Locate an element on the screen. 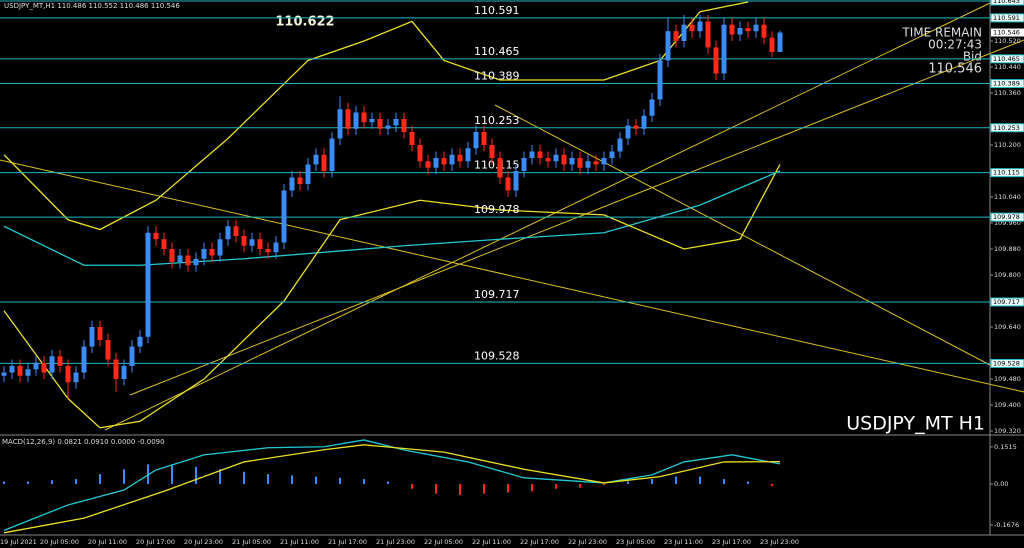 The image size is (1024, 548). level-axis-label: 110.465 is located at coordinates (1006, 59).